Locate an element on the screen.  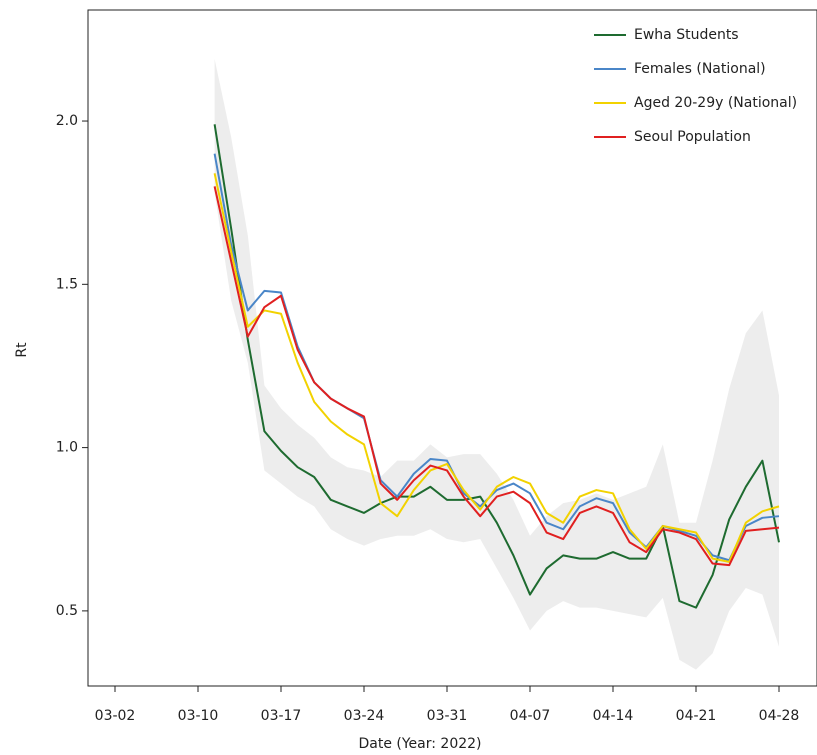
legend-label: Females (National) is located at coordinates (700, 69).